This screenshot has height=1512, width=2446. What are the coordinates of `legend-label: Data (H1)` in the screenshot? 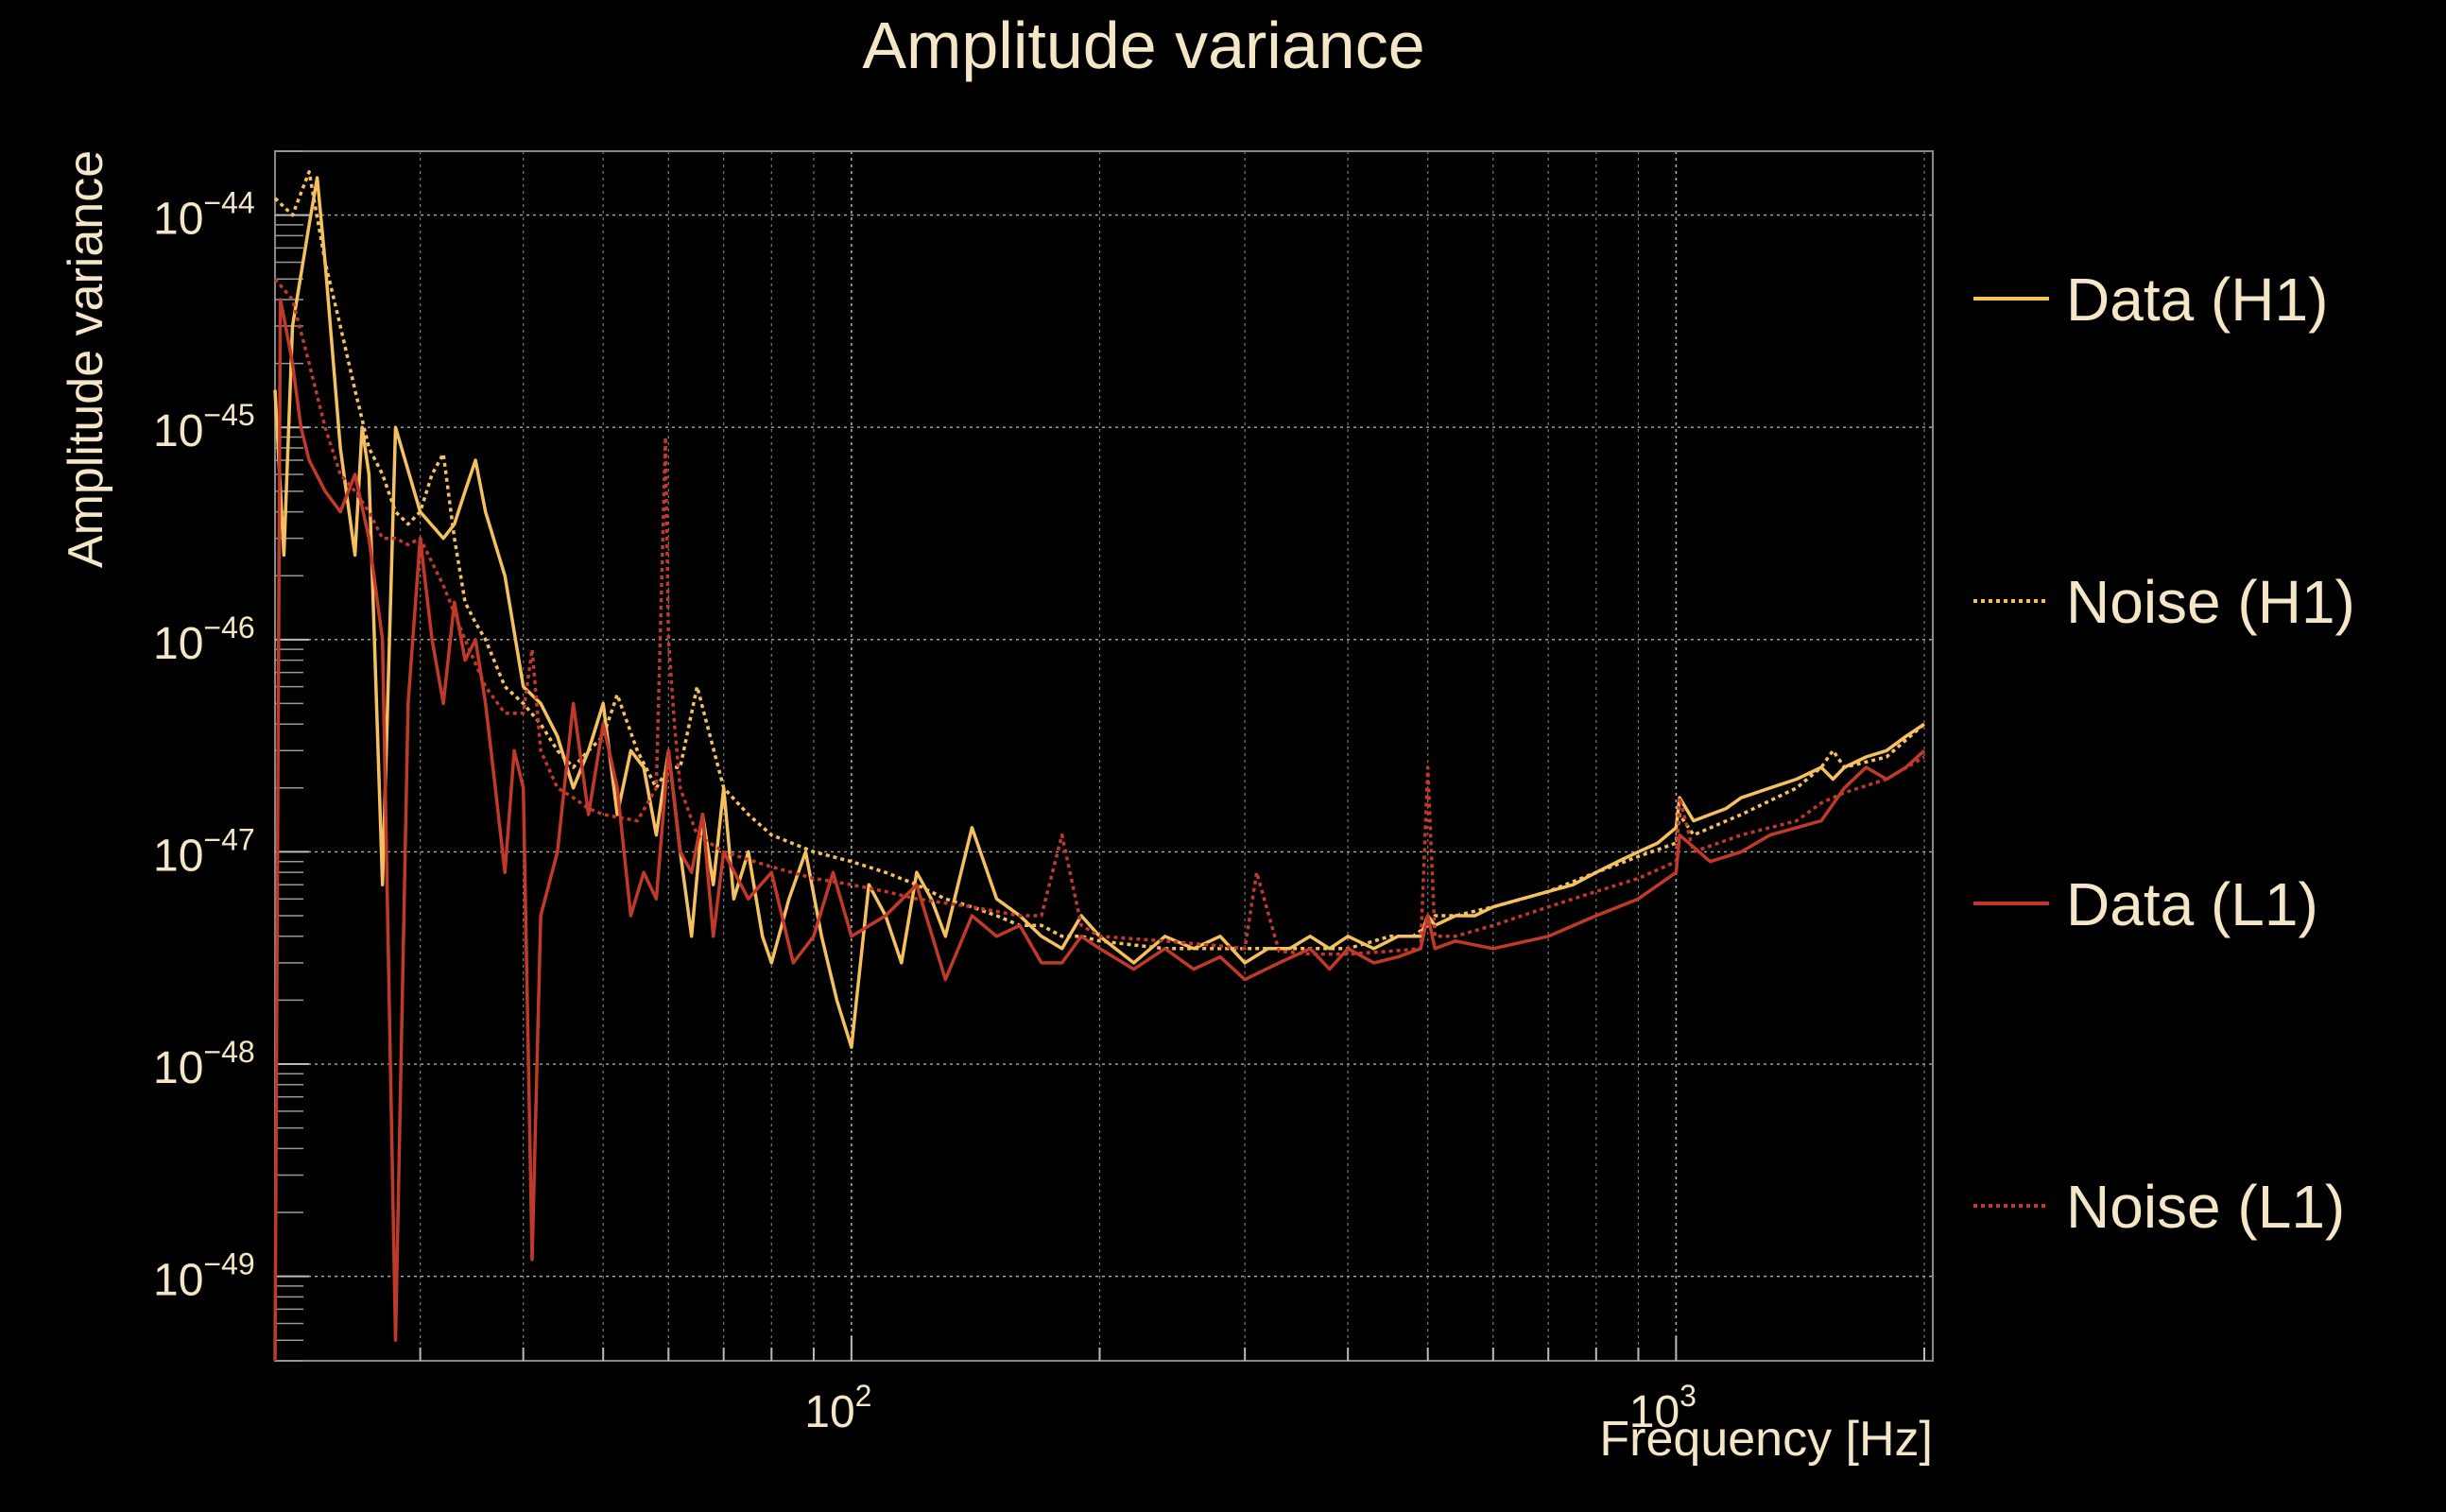 It's located at (2197, 300).